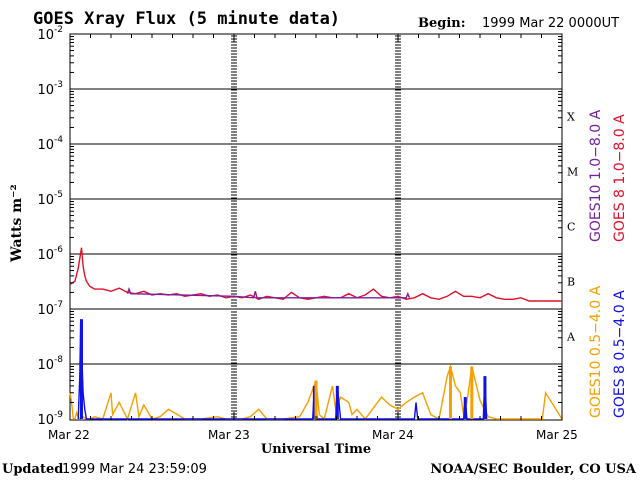 This screenshot has width=640, height=480. I want to click on x-axis-label: Universal Time, so click(316, 449).